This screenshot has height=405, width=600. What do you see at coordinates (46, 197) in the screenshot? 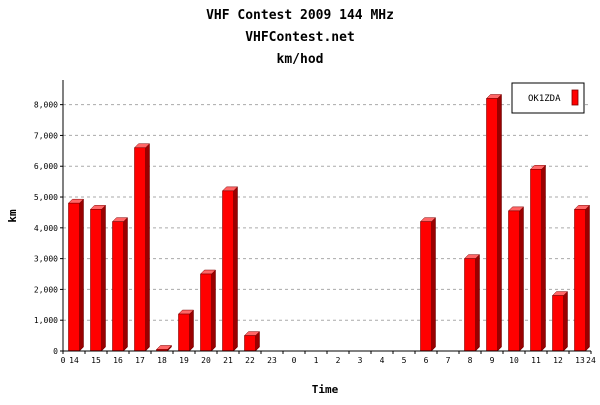
I see `y-tick-label: 5,000` at bounding box center [46, 197].